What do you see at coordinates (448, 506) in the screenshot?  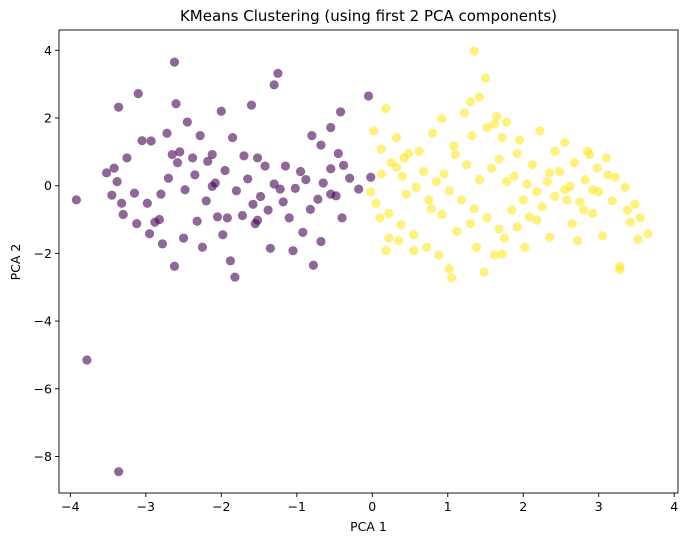 I see `x-tick-label: 1` at bounding box center [448, 506].